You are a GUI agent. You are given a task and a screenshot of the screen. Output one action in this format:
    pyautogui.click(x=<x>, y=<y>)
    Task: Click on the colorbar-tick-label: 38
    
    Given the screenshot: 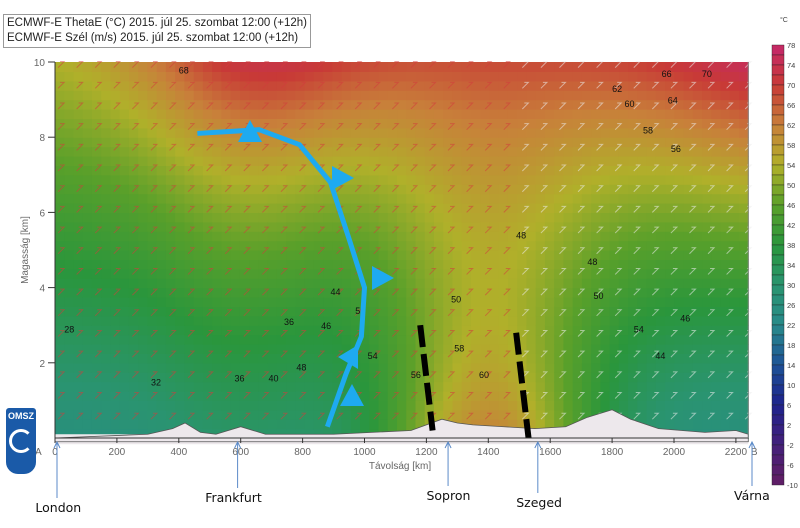 What is the action you would take?
    pyautogui.click(x=791, y=245)
    